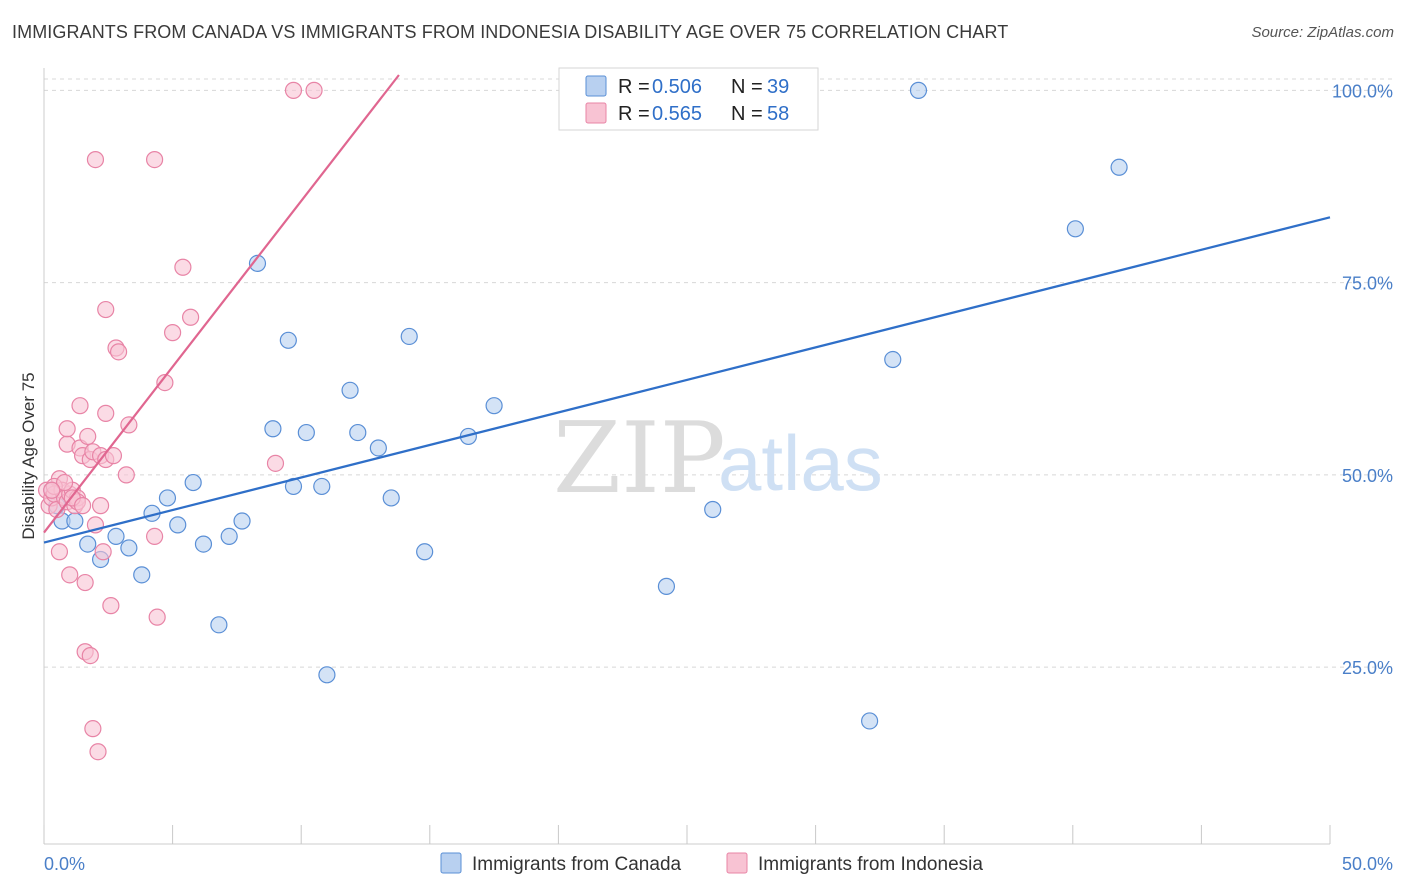 The image size is (1406, 892). Describe the element at coordinates (1367, 668) in the screenshot. I see `y-tick-label-25: 25.0%` at that location.